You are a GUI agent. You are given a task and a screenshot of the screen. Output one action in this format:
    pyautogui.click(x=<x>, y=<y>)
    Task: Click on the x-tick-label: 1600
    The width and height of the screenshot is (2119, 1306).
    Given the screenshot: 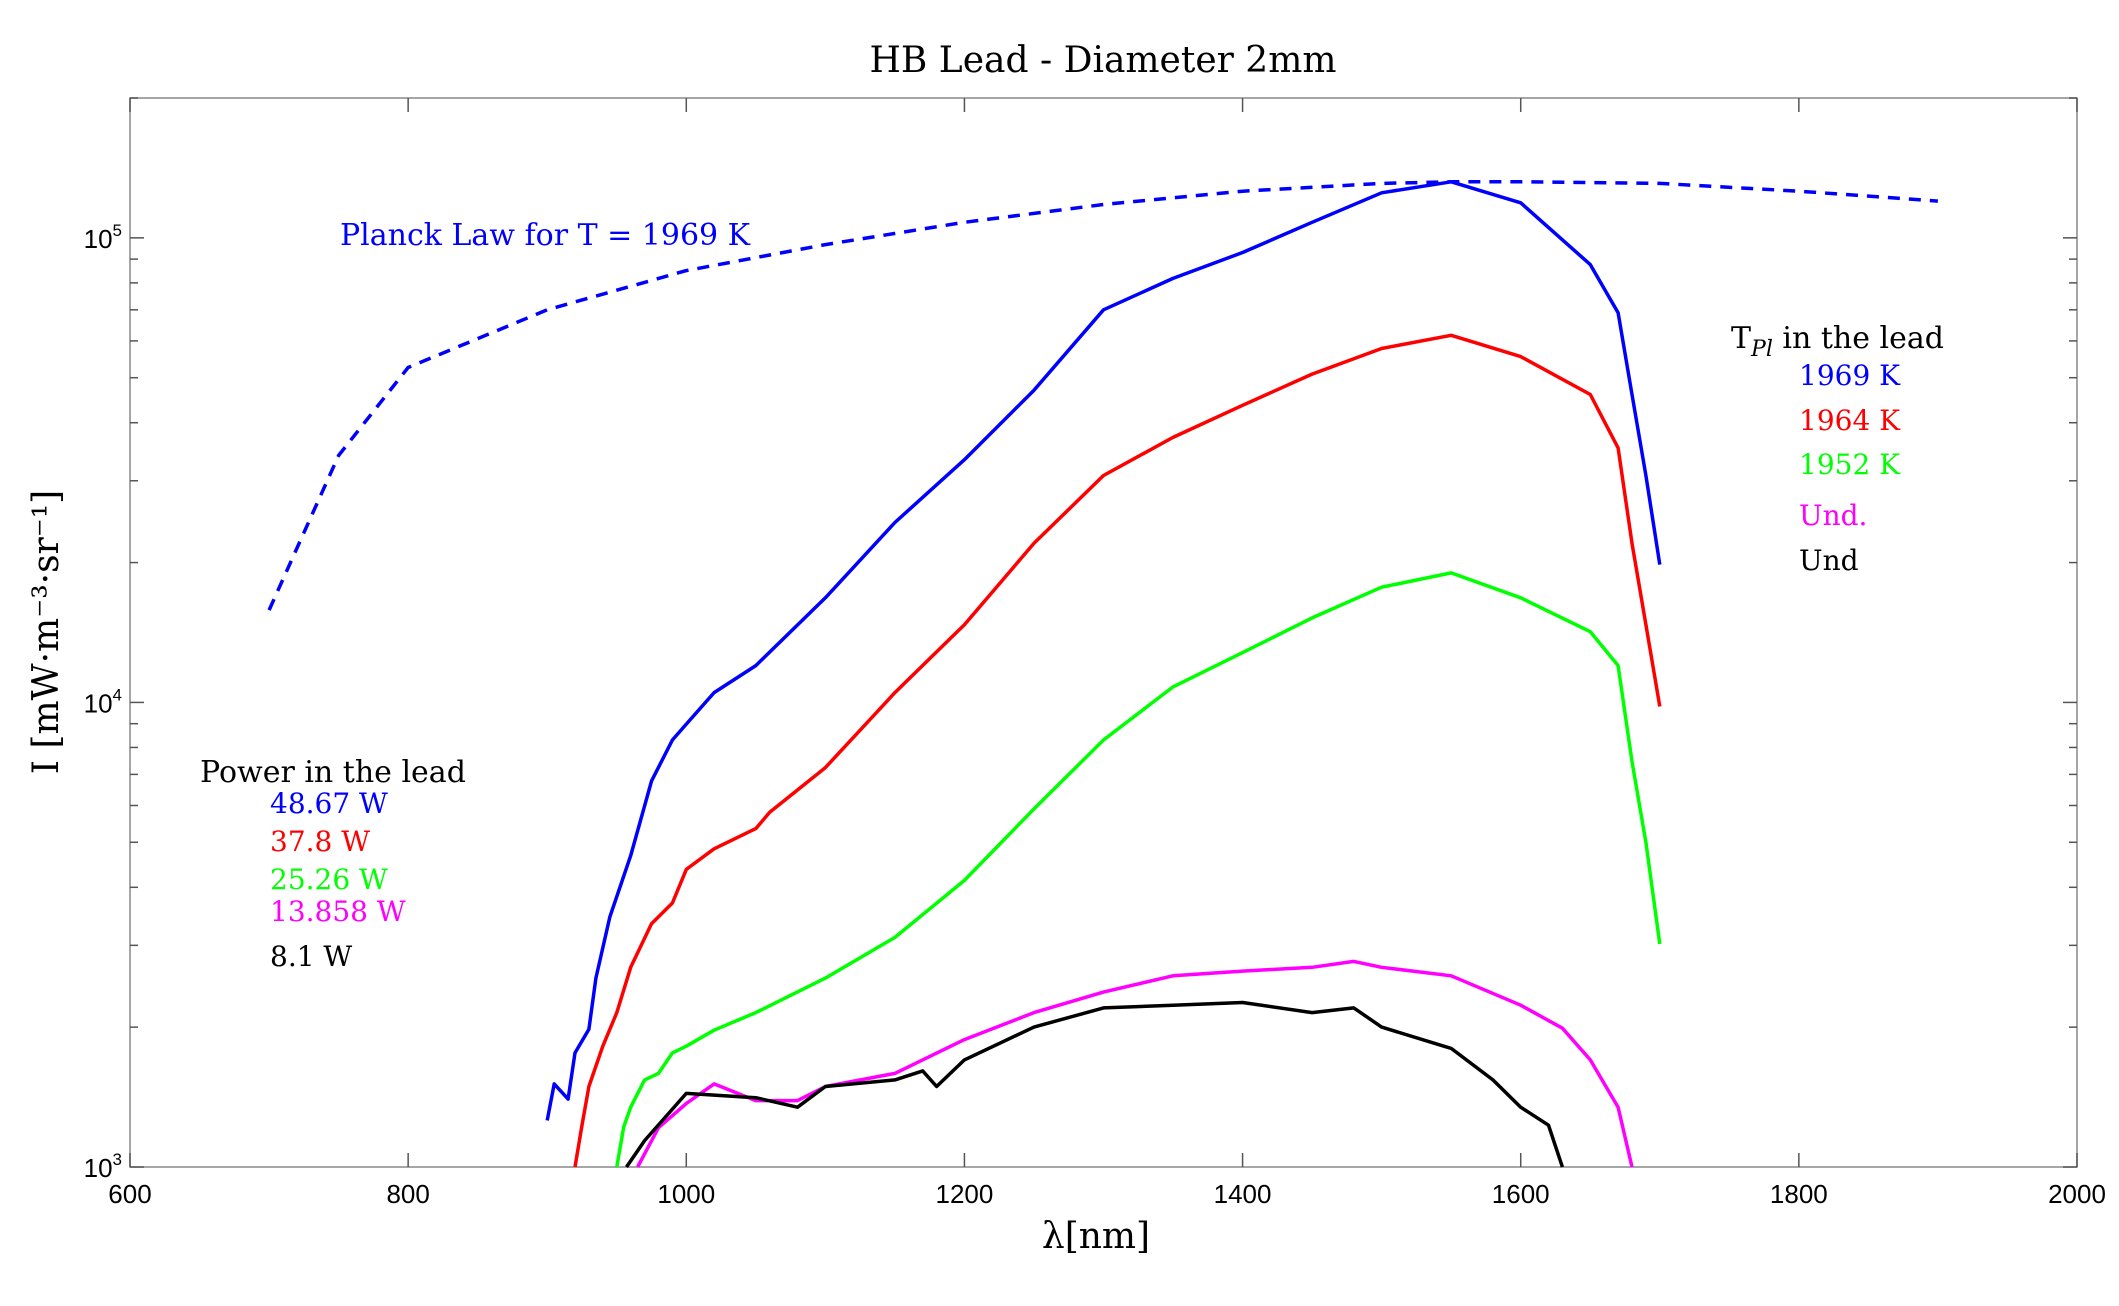 What is the action you would take?
    pyautogui.click(x=1521, y=1194)
    